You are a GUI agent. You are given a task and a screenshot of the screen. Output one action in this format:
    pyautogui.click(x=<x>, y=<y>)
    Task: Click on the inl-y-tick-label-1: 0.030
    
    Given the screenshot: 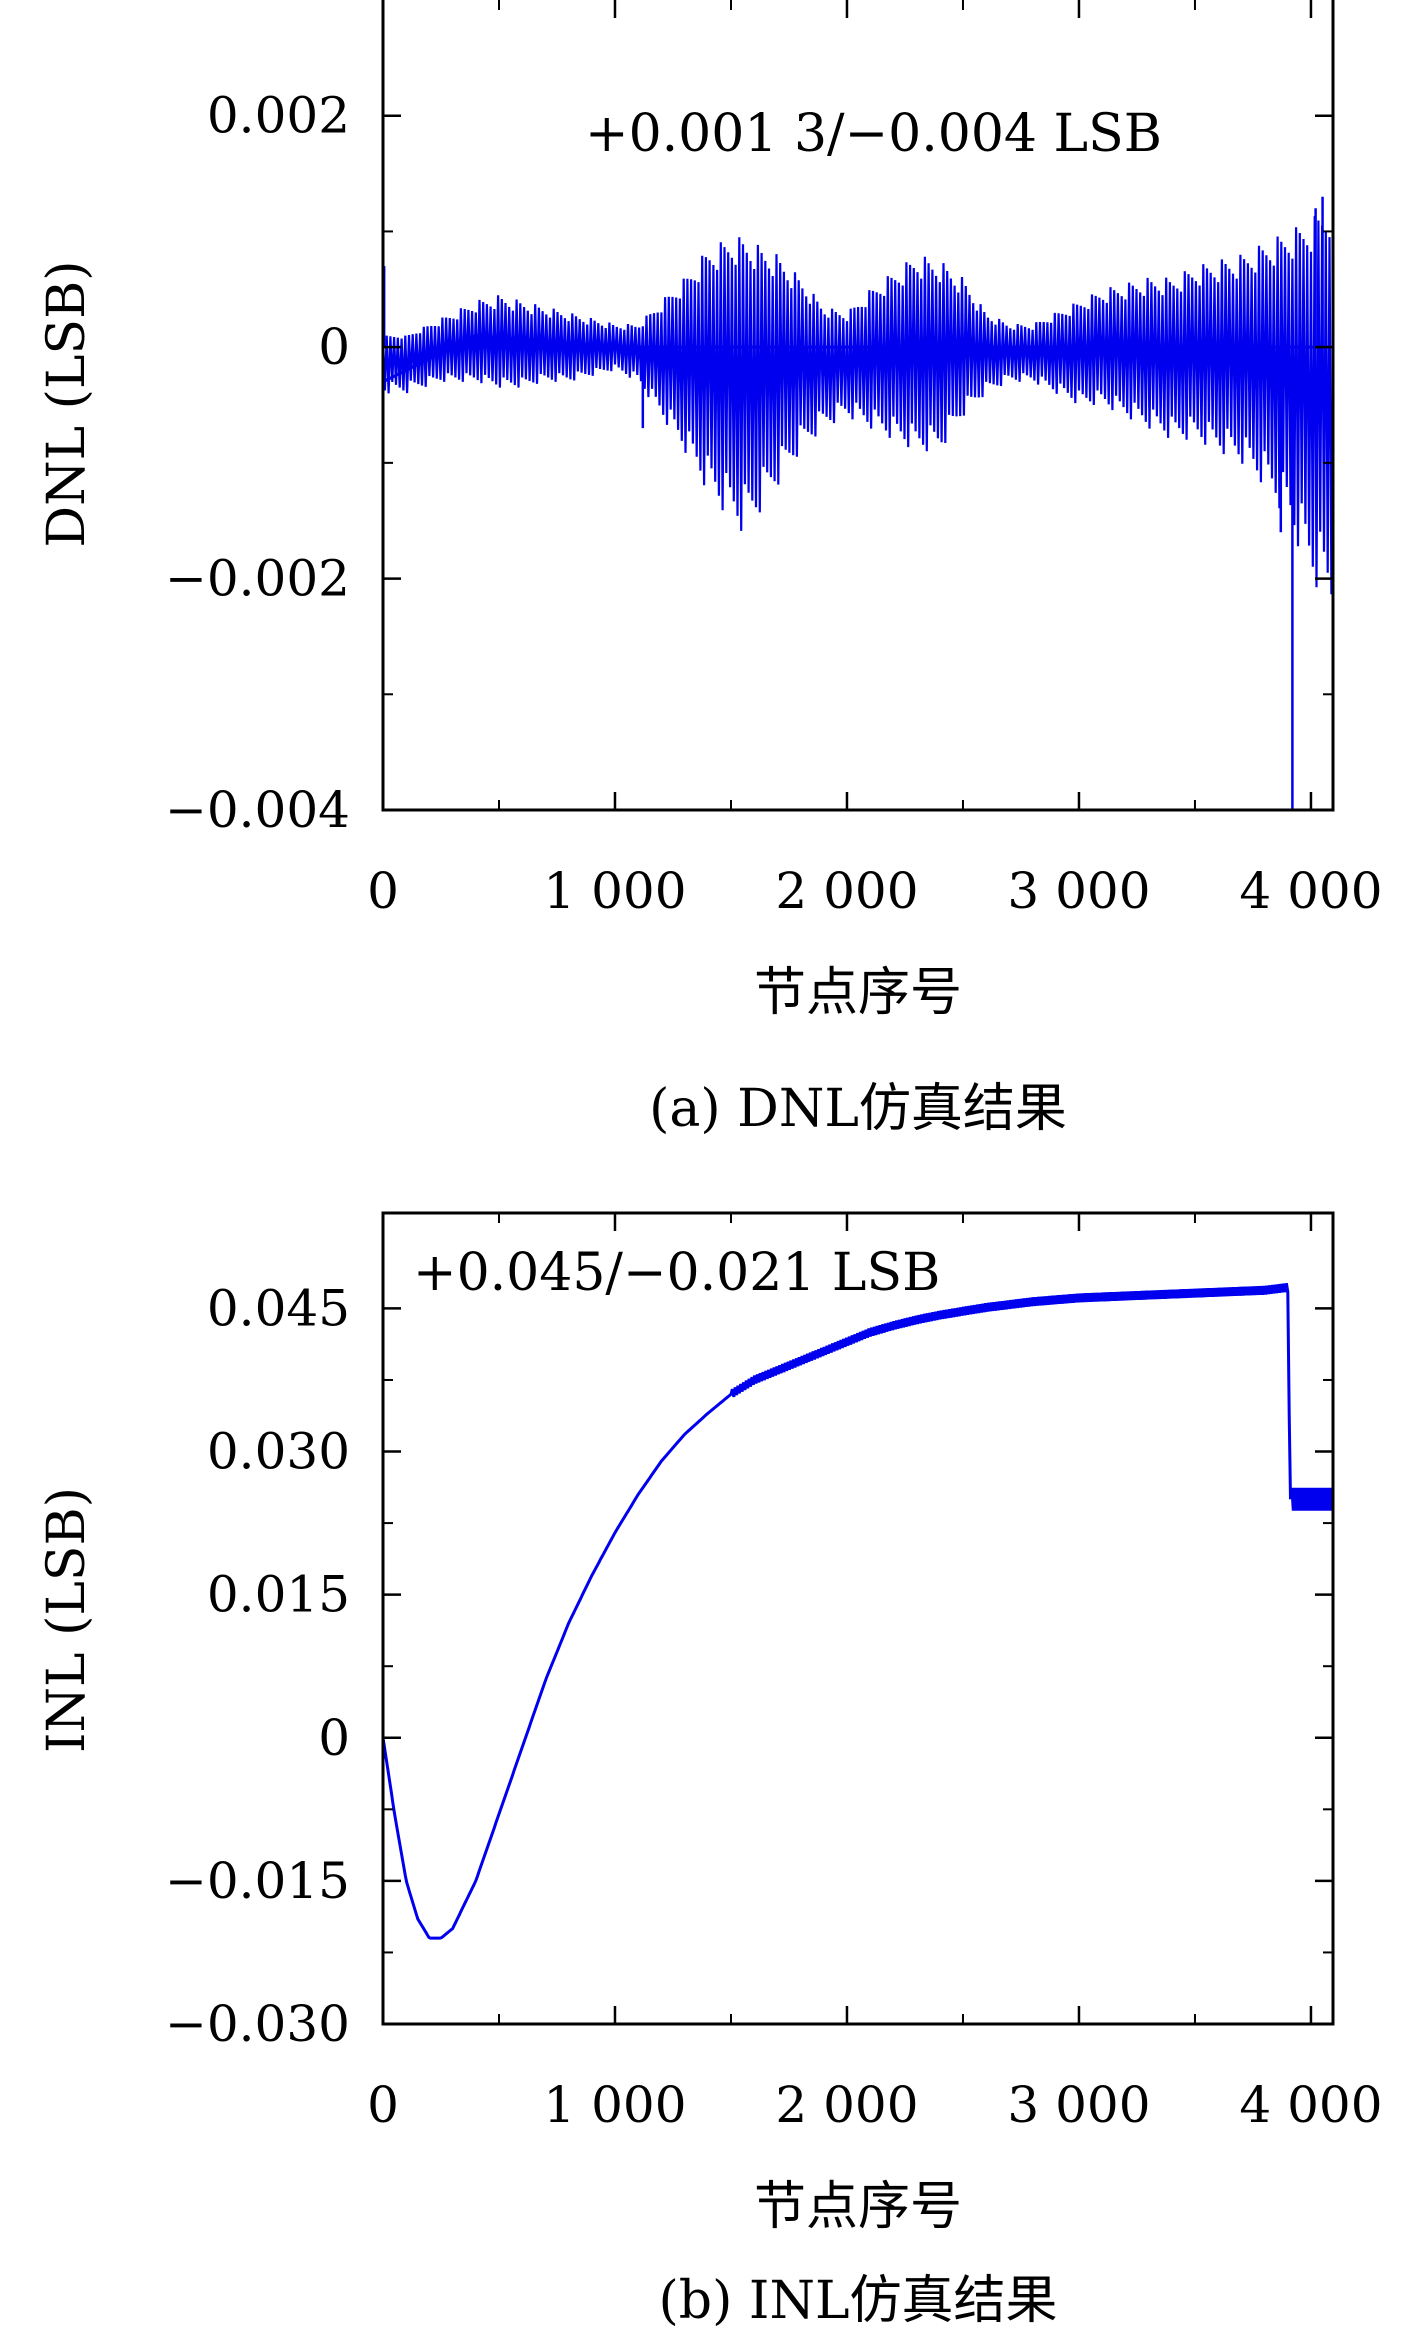 What is the action you would take?
    pyautogui.click(x=278, y=1452)
    